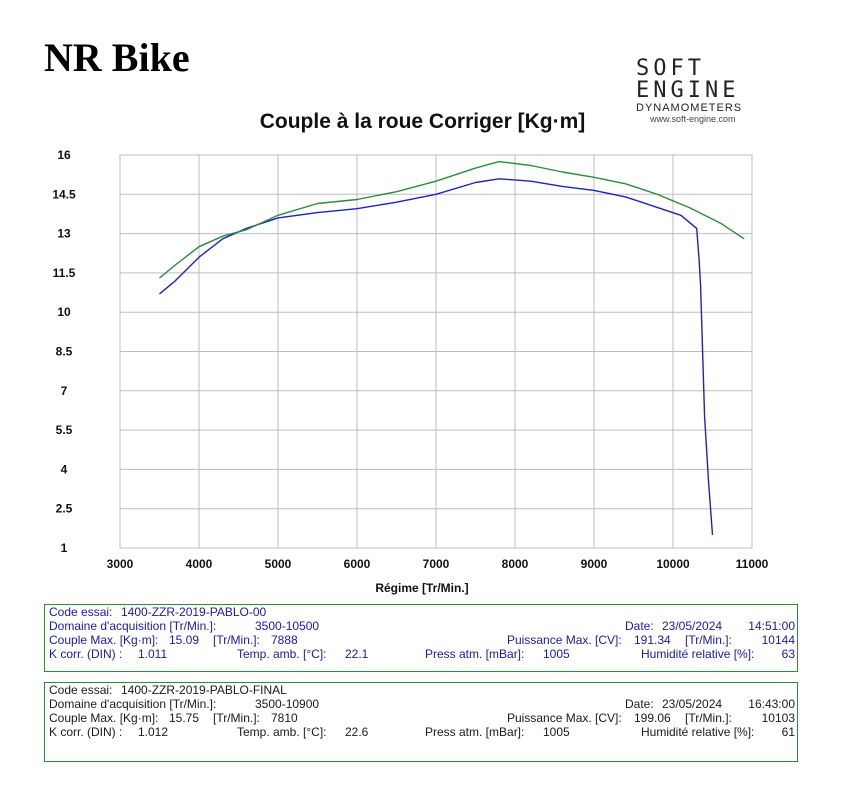 The width and height of the screenshot is (845, 803). I want to click on temp-value: 22.6, so click(357, 732).